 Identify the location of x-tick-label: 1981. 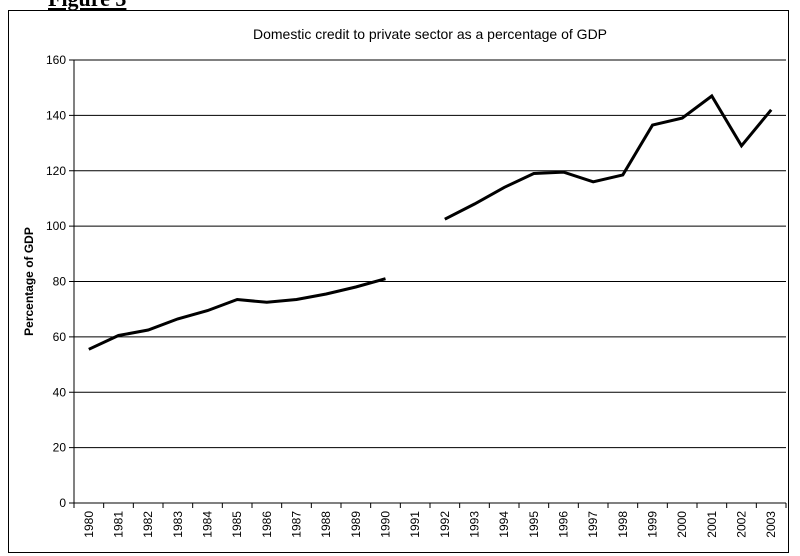
(119, 524).